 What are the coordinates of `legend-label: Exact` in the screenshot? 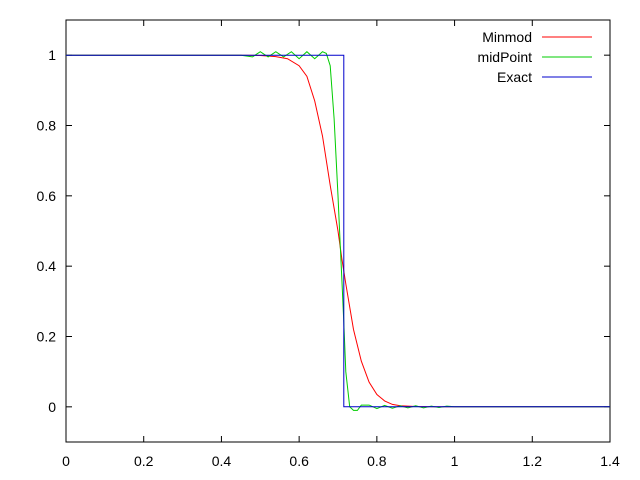 It's located at (514, 77).